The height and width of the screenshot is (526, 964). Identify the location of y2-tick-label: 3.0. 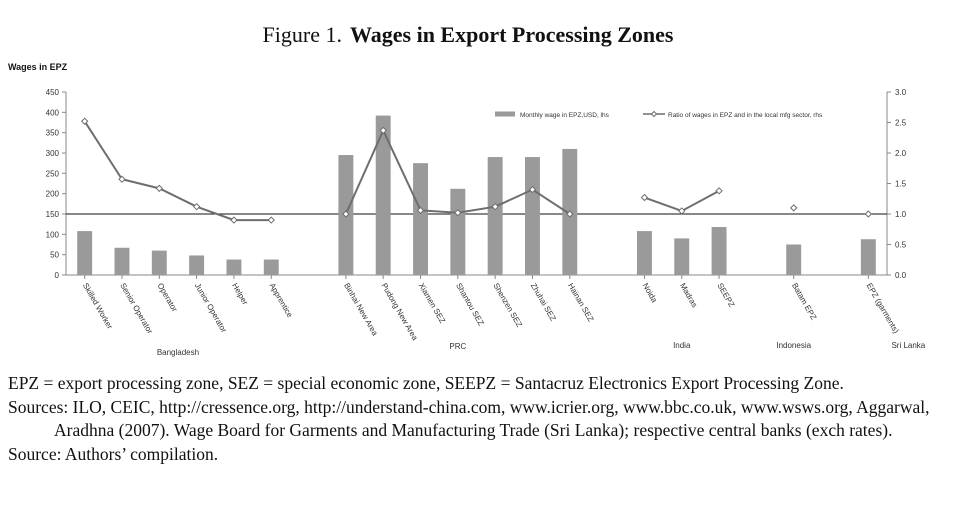
(901, 92).